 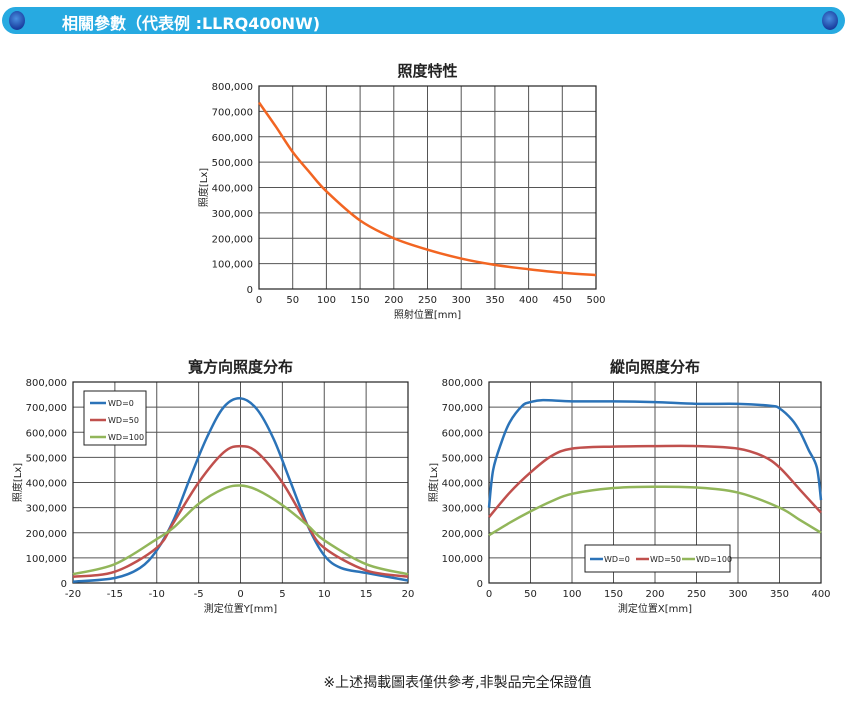 I want to click on x-tick-label: -15, so click(x=115, y=594).